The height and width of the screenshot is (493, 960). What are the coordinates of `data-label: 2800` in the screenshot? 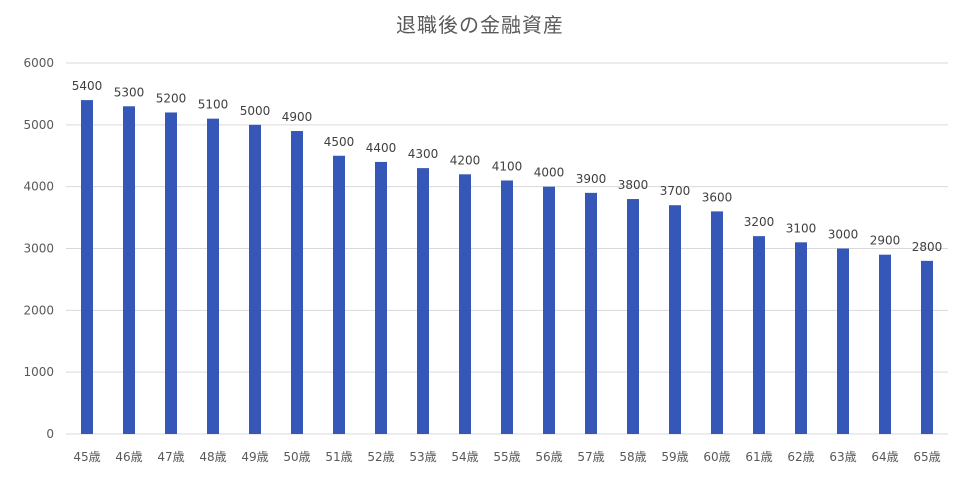 It's located at (927, 247).